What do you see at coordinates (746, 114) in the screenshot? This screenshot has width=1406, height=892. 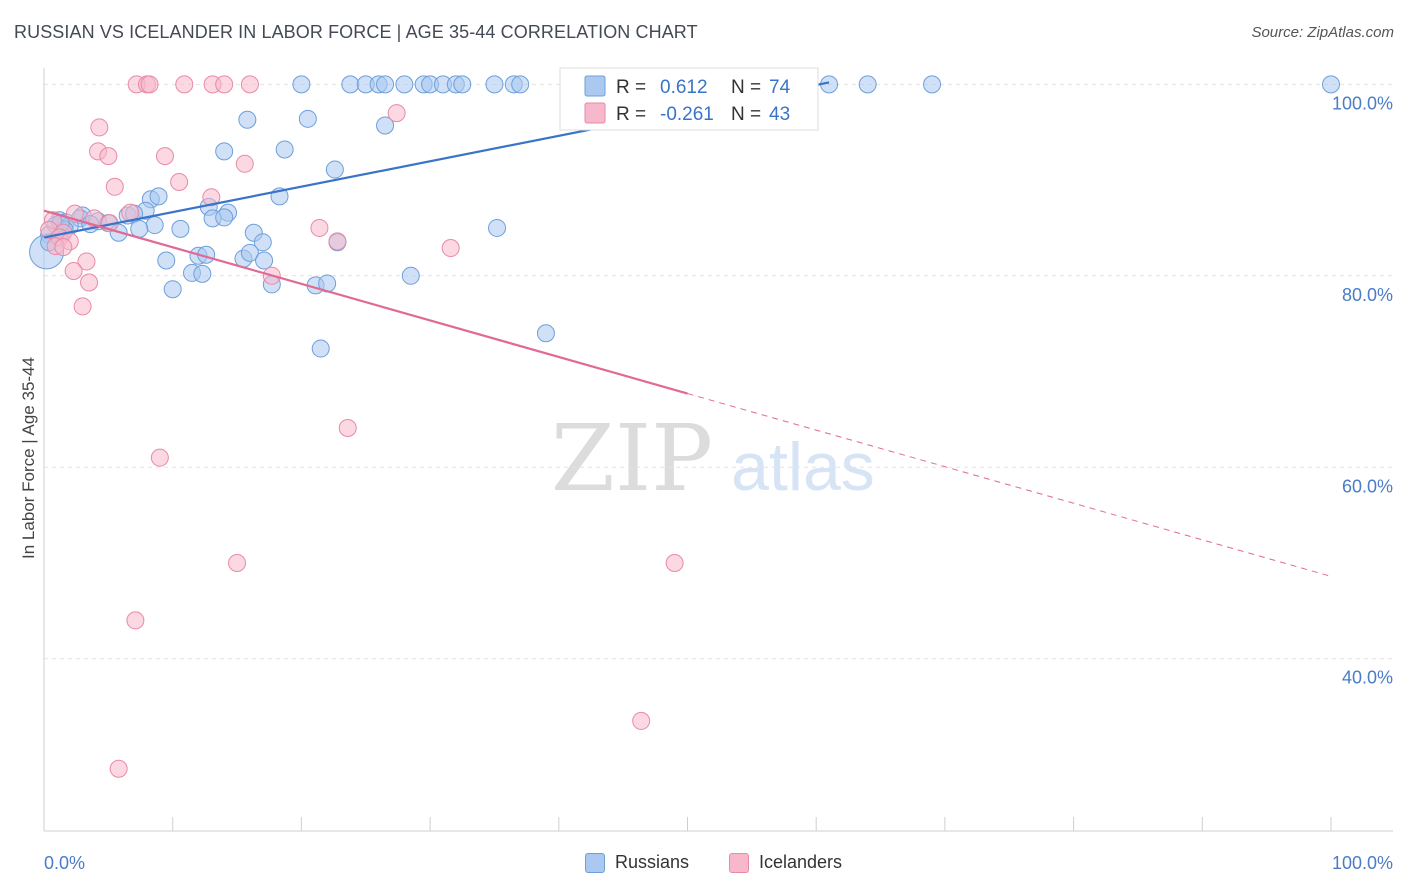 I see `icelanders-n-label: N =` at bounding box center [746, 114].